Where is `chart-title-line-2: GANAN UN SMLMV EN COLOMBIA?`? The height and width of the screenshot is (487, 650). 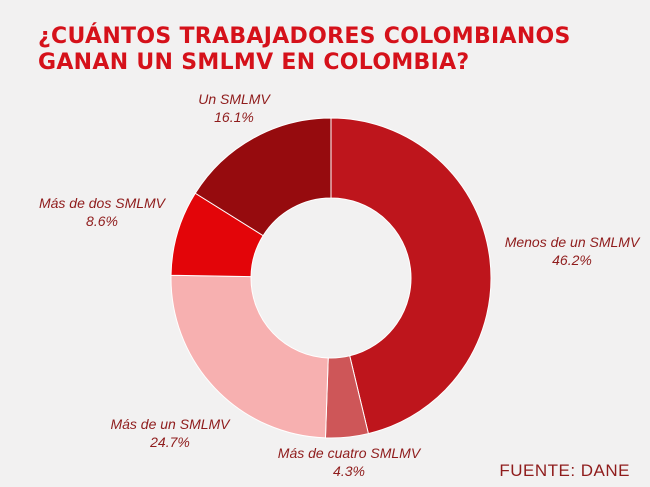
chart-title-line-2: GANAN UN SMLMV EN COLOMBIA? is located at coordinates (254, 62).